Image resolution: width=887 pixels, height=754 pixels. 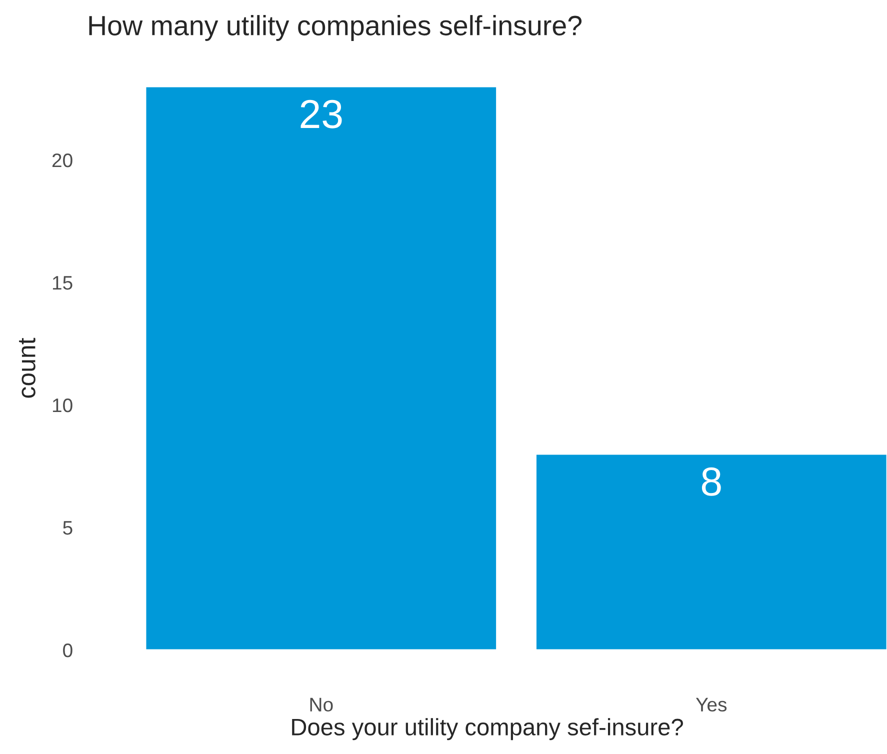 What do you see at coordinates (67, 528) in the screenshot?
I see `y-tick-label: 5` at bounding box center [67, 528].